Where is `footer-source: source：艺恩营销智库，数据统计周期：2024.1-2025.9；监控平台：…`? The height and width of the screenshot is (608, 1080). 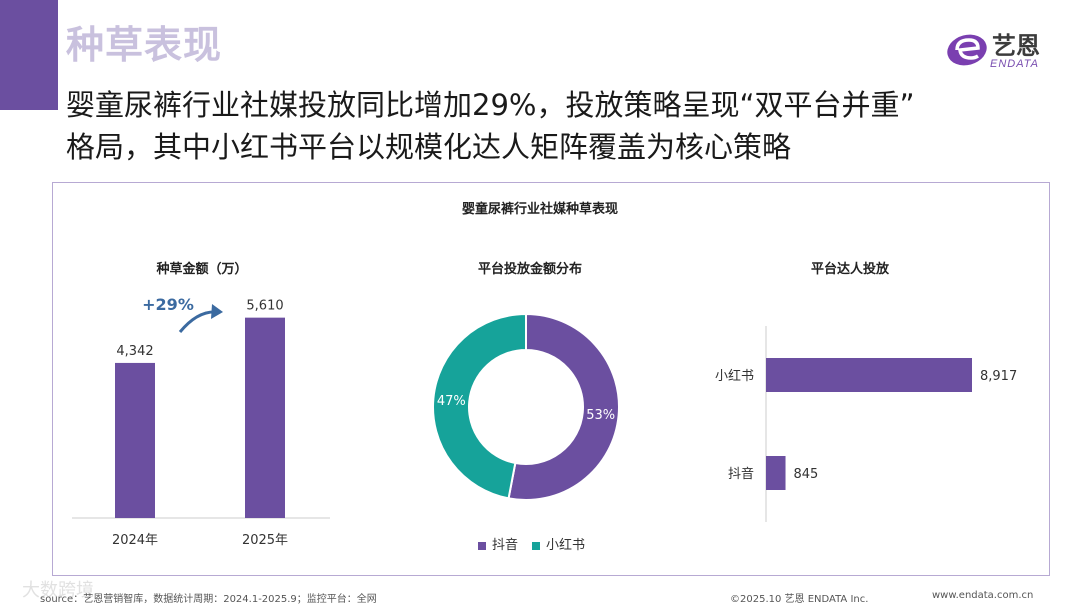
footer-source: source：艺恩营销智库，数据统计周期：2024.1-2025.9；监控平台：… is located at coordinates (208, 599).